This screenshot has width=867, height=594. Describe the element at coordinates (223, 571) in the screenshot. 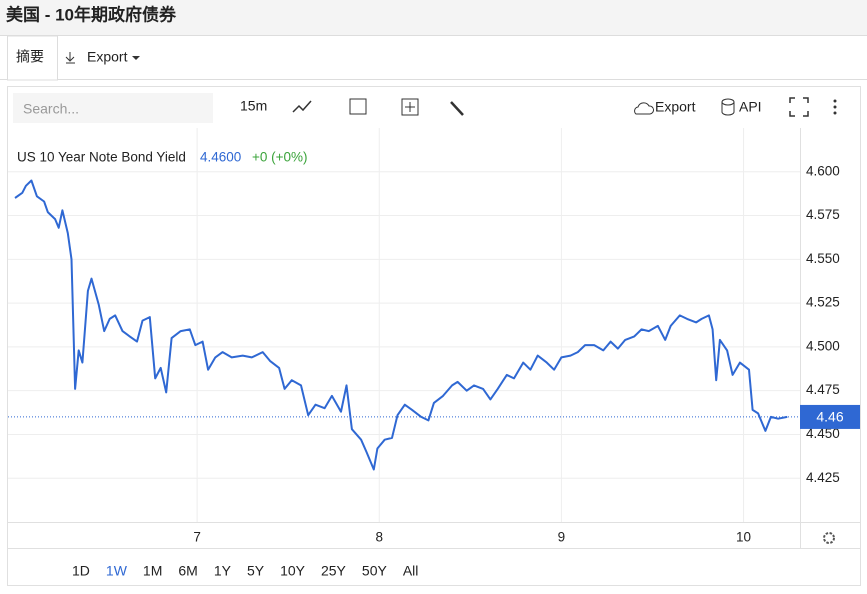

I see `range-button: 1Y` at that location.